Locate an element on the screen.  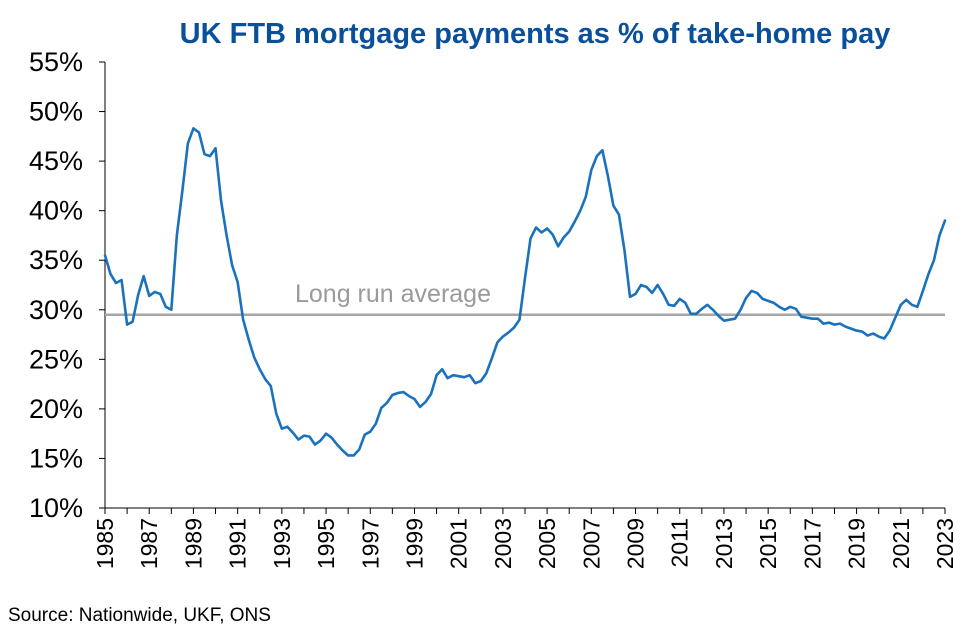
y-tick-label: 25% is located at coordinates (56, 359).